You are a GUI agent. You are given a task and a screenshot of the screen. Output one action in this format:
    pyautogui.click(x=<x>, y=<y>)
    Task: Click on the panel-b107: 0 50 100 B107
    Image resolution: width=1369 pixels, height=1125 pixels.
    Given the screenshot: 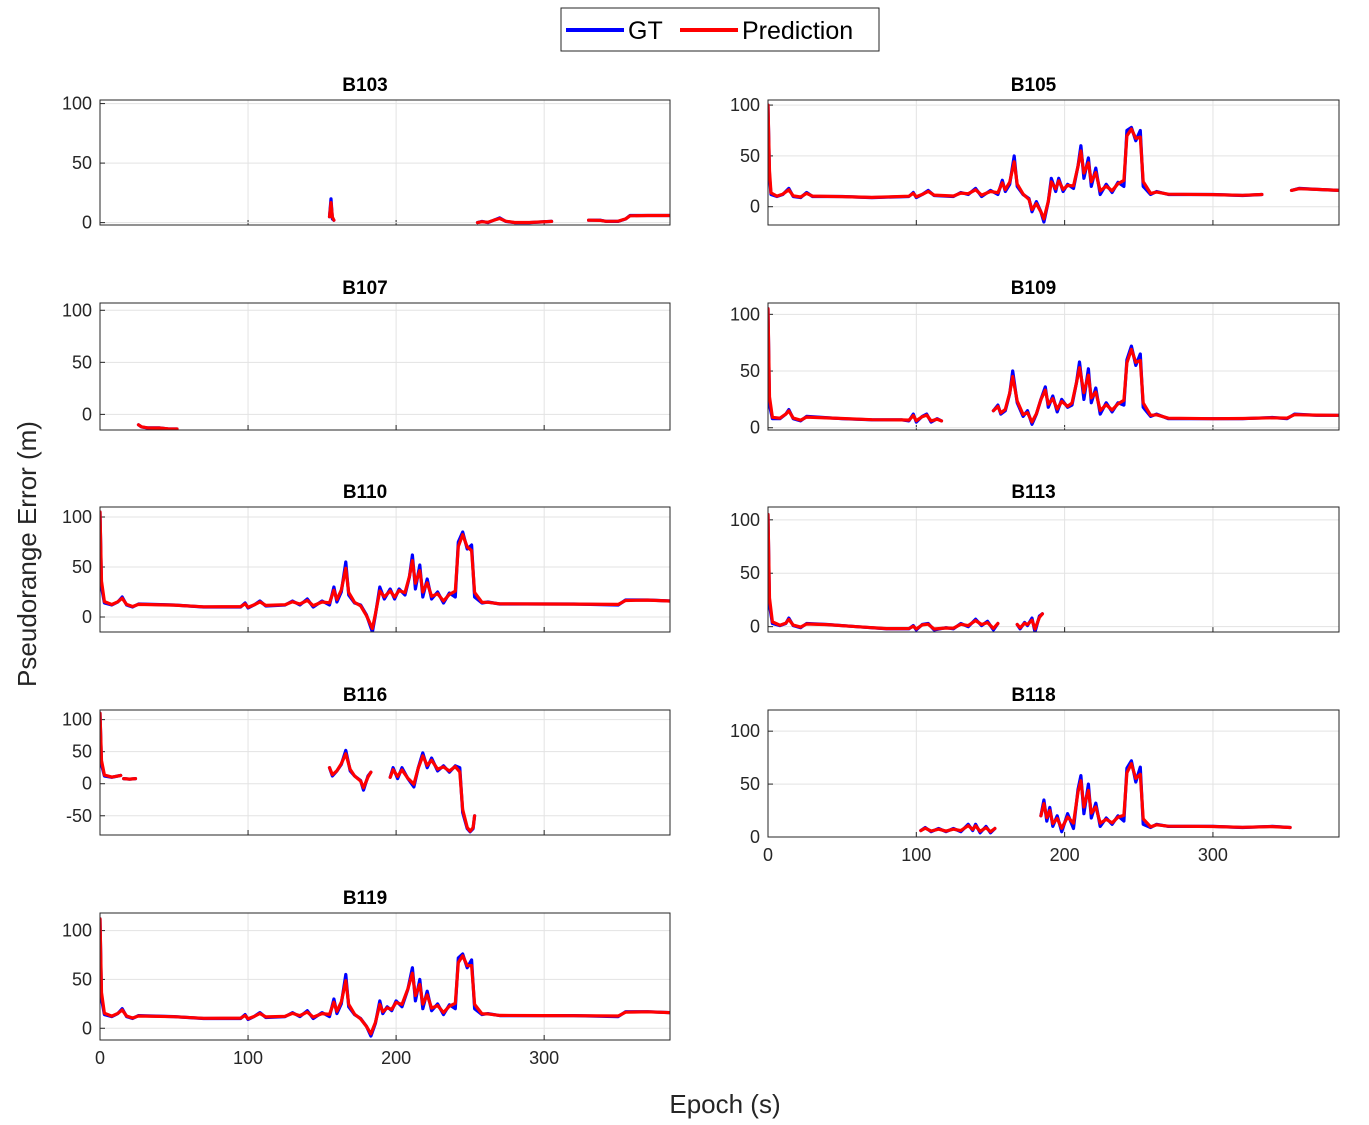 What is the action you would take?
    pyautogui.click(x=366, y=354)
    